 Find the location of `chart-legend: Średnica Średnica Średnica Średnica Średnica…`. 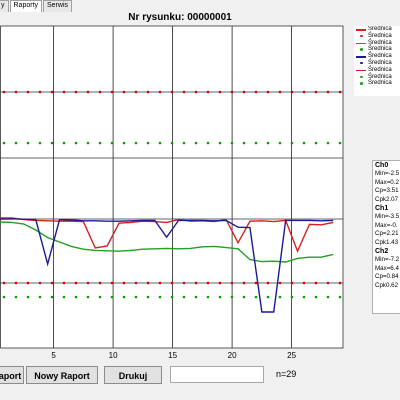

chart-legend: Średnica Średnica Średnica Średnica Średnica… is located at coordinates (377, 61).